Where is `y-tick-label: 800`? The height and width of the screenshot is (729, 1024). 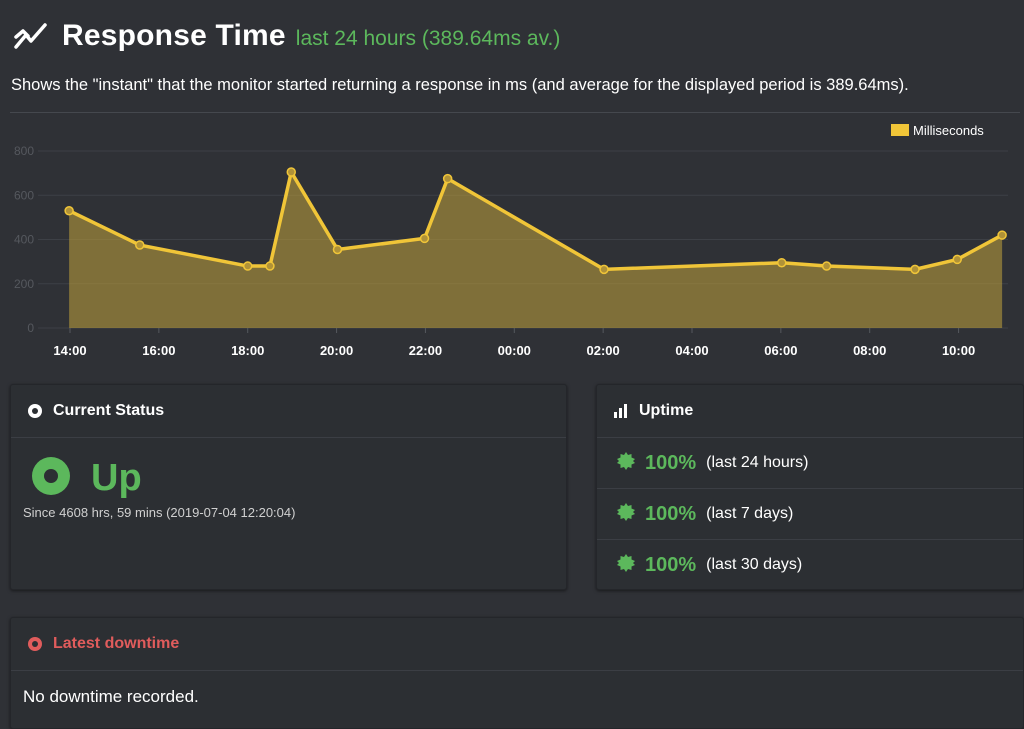
y-tick-label: 800 is located at coordinates (24, 151).